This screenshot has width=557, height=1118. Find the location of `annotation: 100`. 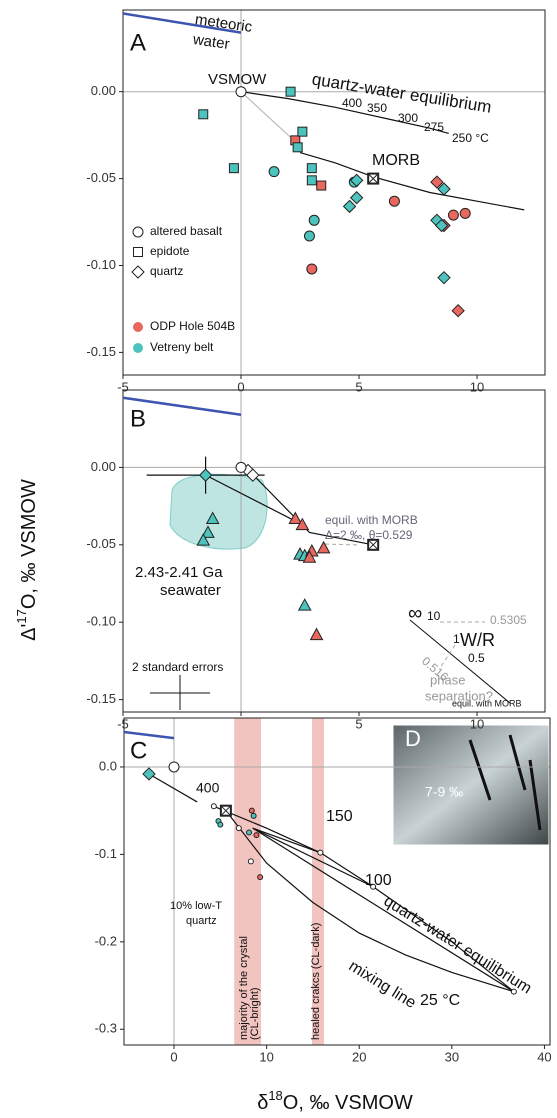

annotation: 100 is located at coordinates (378, 880).